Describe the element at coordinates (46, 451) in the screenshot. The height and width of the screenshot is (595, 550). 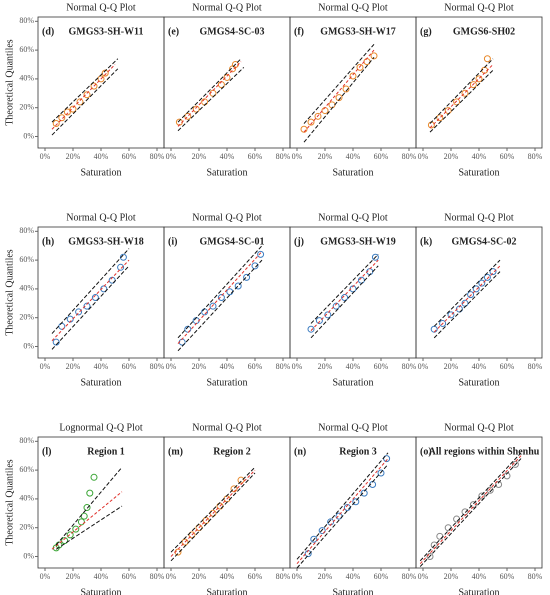
I see `panel-letter: (l)` at that location.